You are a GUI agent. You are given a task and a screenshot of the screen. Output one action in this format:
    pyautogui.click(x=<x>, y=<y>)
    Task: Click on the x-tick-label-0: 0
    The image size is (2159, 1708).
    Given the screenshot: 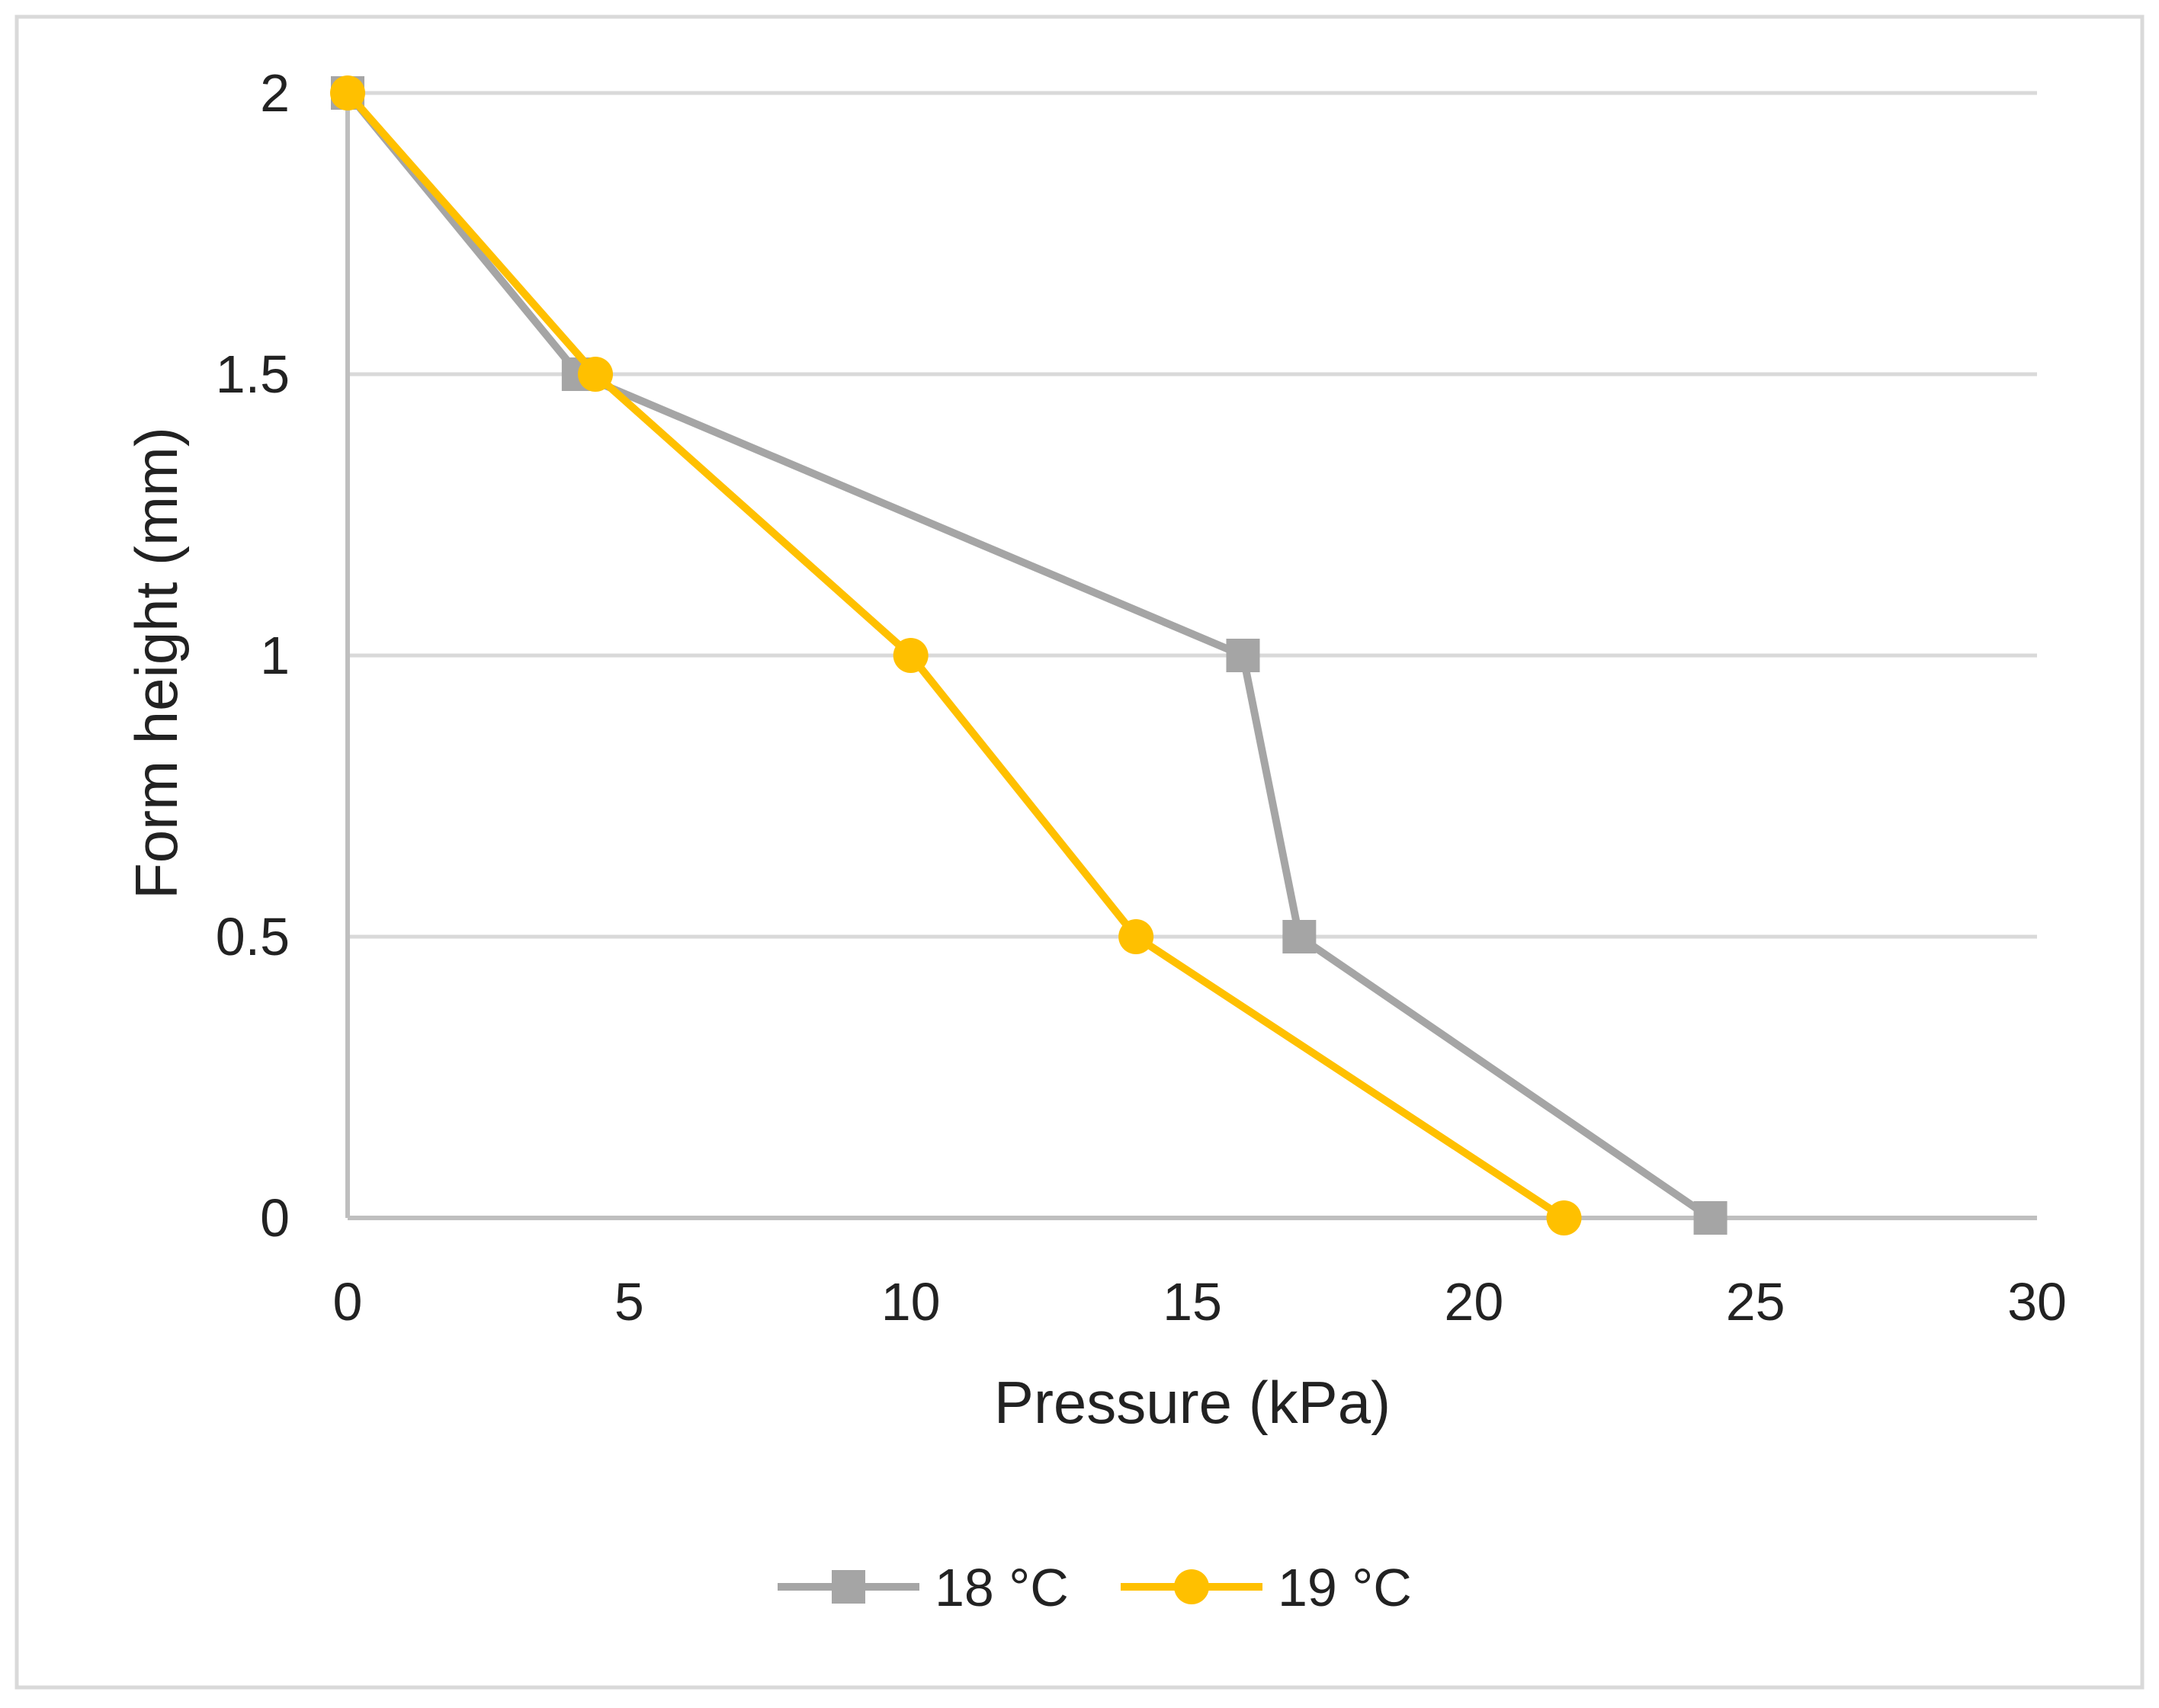 What is the action you would take?
    pyautogui.click(x=348, y=1301)
    